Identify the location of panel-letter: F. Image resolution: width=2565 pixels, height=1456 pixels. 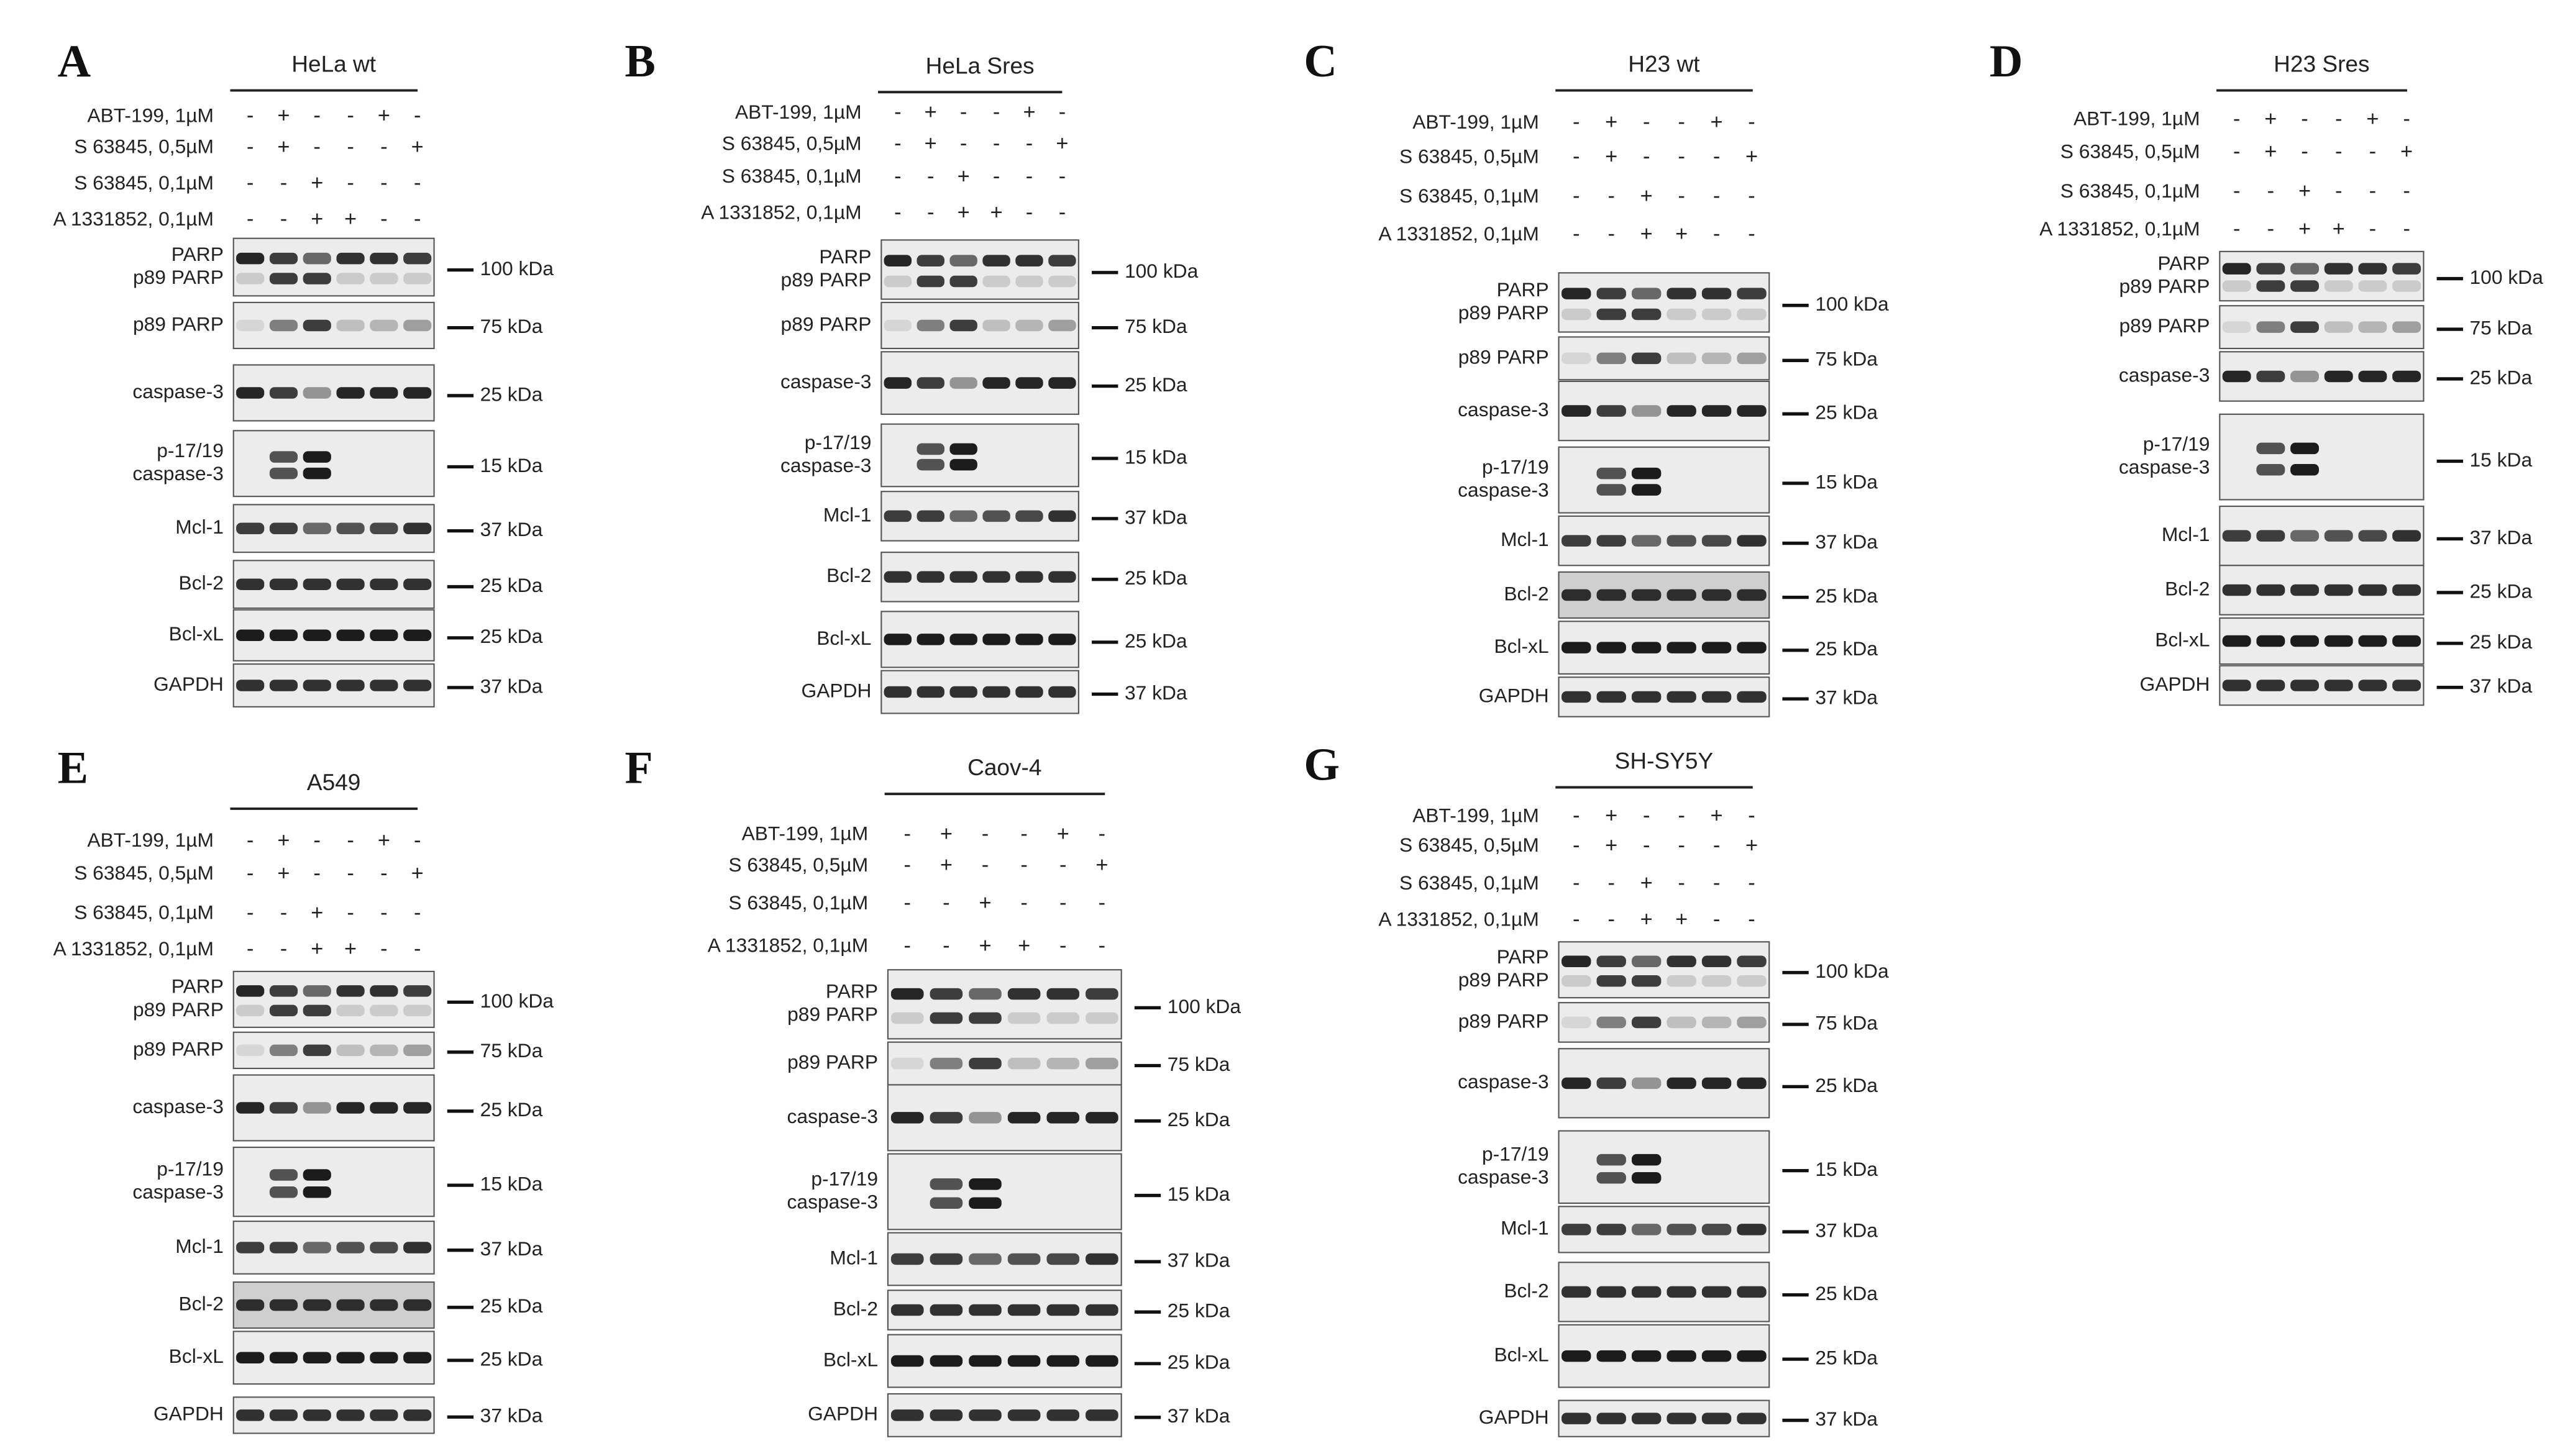
(639, 768).